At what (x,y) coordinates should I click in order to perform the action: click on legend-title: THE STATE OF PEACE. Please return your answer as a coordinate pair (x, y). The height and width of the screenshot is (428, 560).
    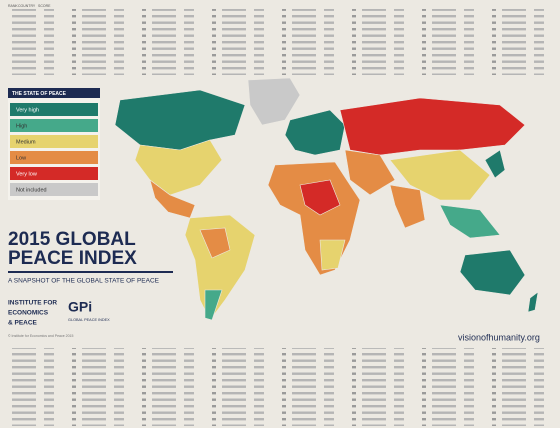
    Looking at the image, I should click on (39, 94).